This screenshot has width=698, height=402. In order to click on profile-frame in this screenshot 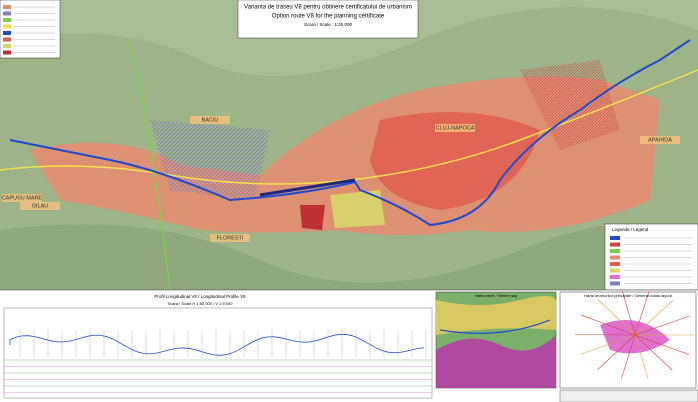, I will do `click(218, 353)`.